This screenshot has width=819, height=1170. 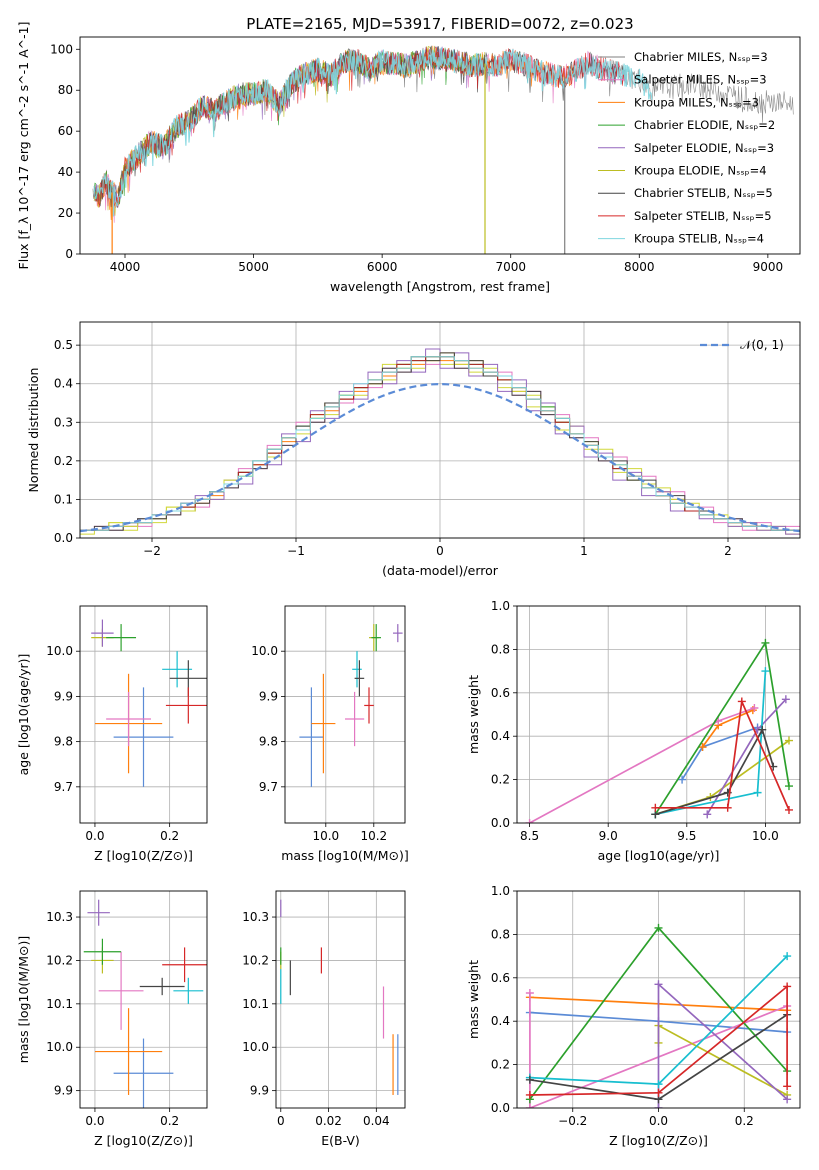 What do you see at coordinates (94, 836) in the screenshot?
I see `x-tick-label: 0.0` at bounding box center [94, 836].